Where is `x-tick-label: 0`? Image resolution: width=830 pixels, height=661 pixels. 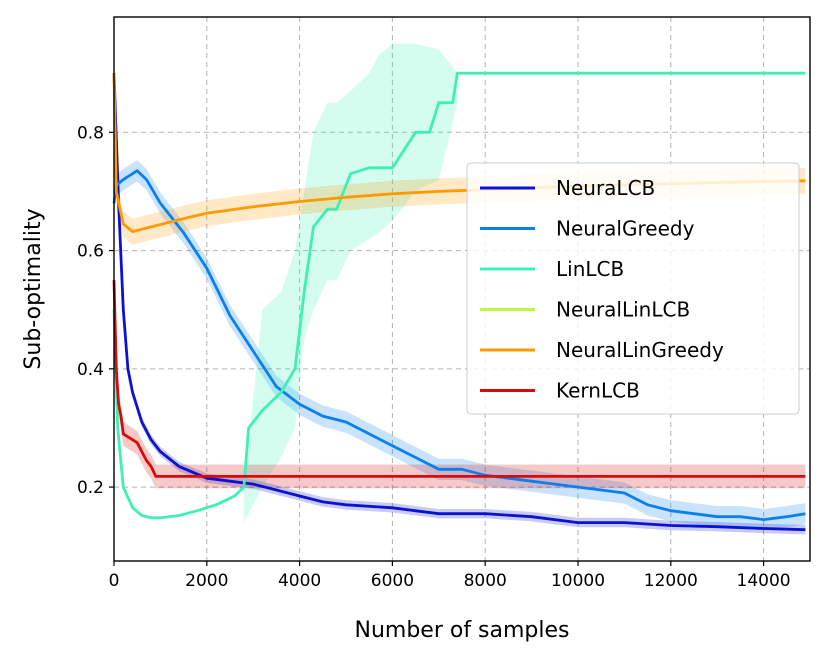 x-tick-label: 0 is located at coordinates (114, 581).